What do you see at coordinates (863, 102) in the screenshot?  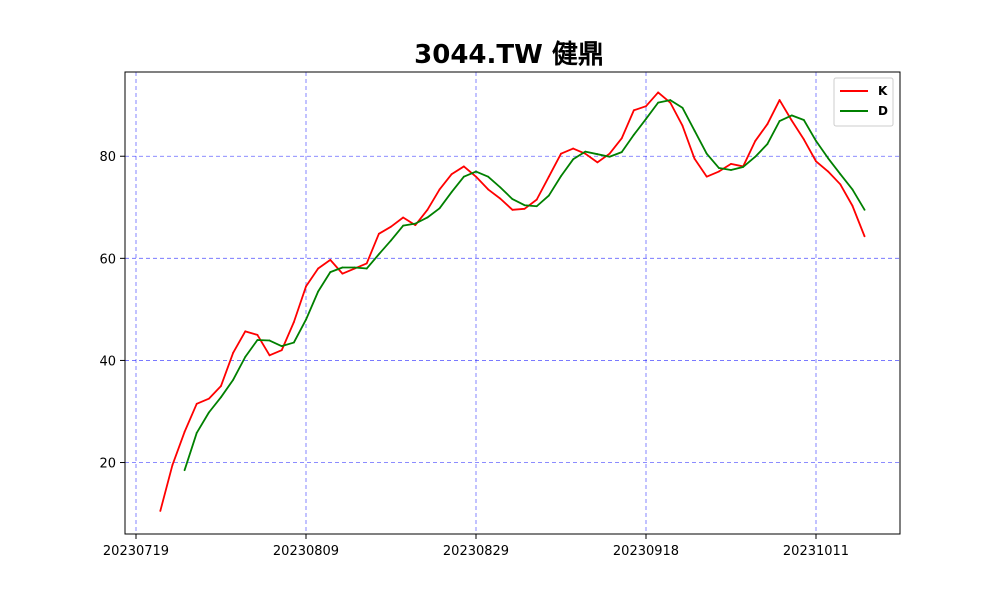 I see `legend: K D` at bounding box center [863, 102].